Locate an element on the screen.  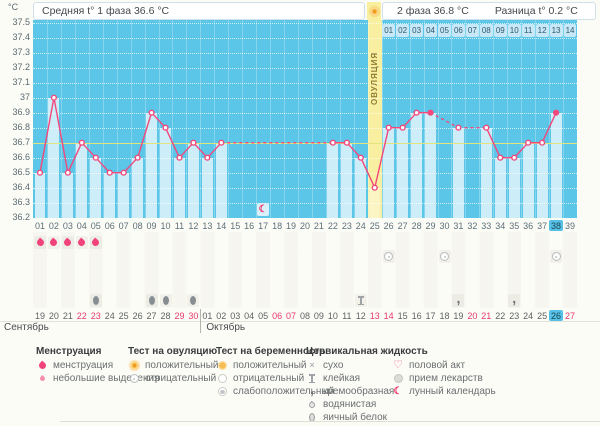
calendar-date: 10 is located at coordinates (332, 315).